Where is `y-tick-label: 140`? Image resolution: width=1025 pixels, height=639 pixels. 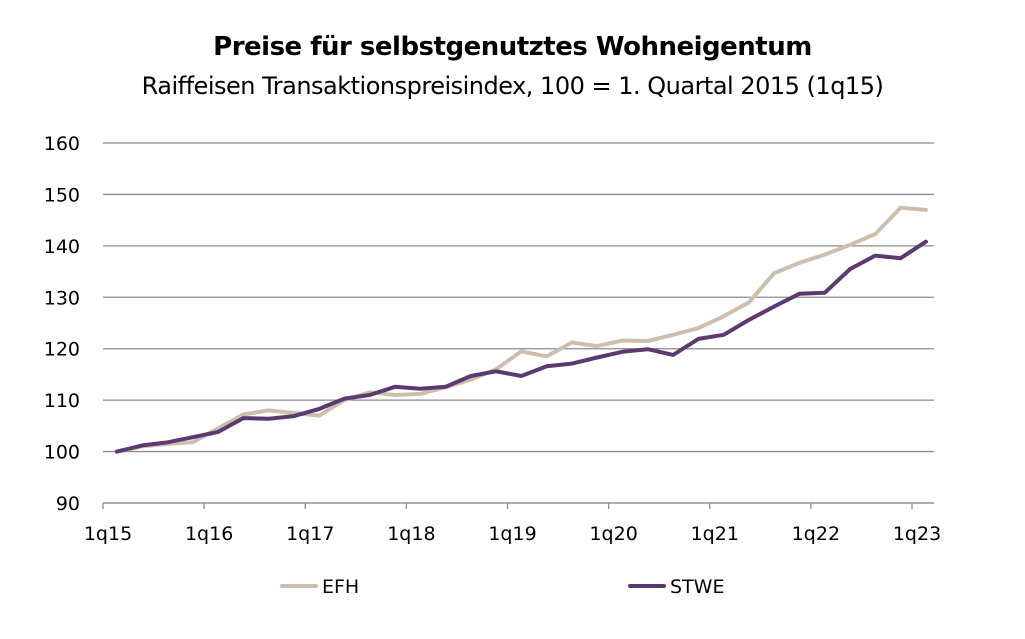 y-tick-label: 140 is located at coordinates (62, 247).